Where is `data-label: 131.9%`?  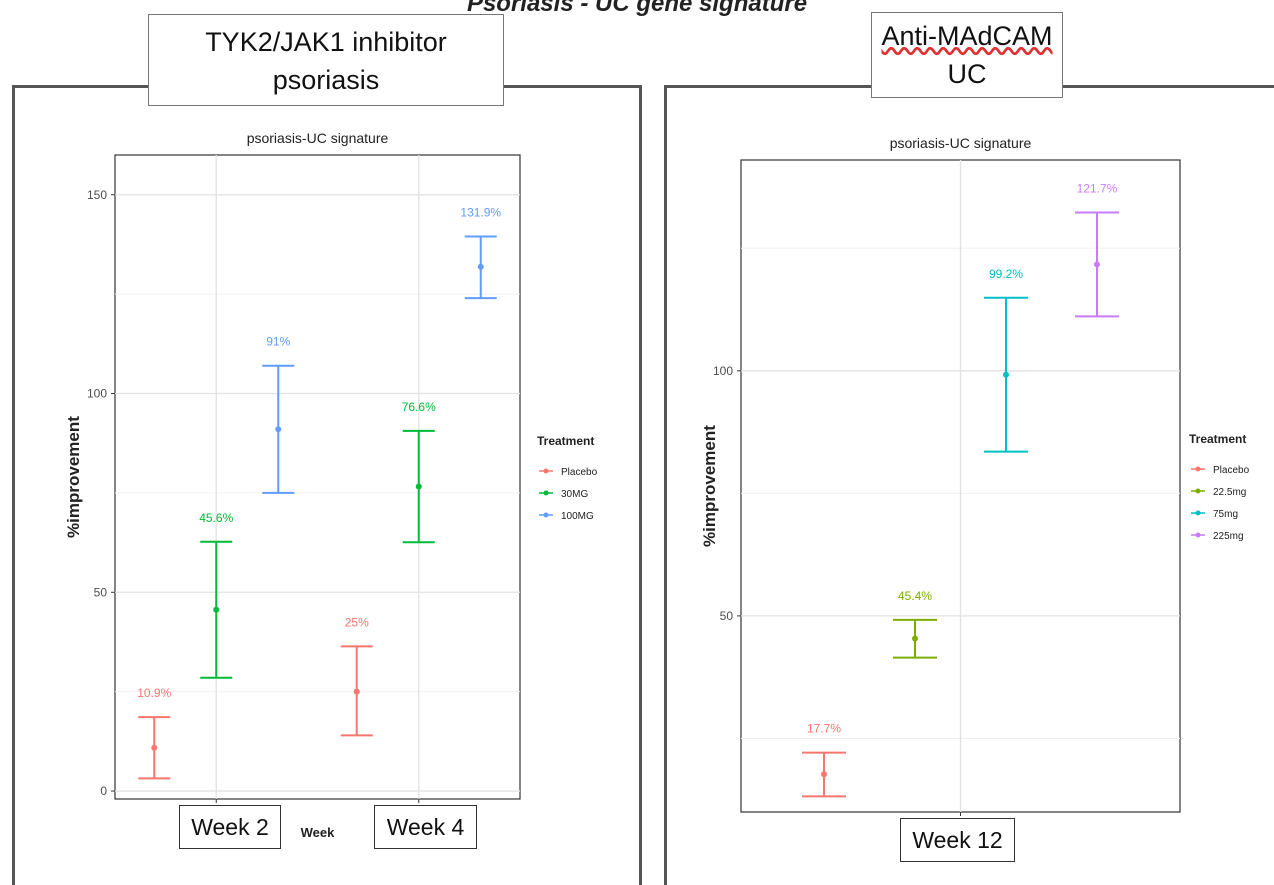
data-label: 131.9% is located at coordinates (480, 212).